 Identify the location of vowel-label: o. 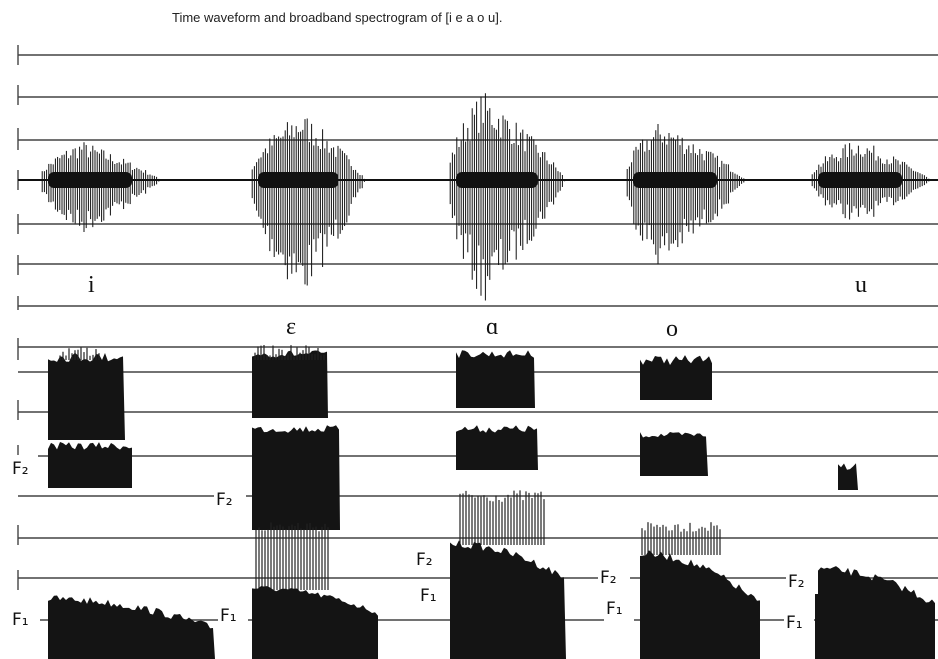
(672, 329).